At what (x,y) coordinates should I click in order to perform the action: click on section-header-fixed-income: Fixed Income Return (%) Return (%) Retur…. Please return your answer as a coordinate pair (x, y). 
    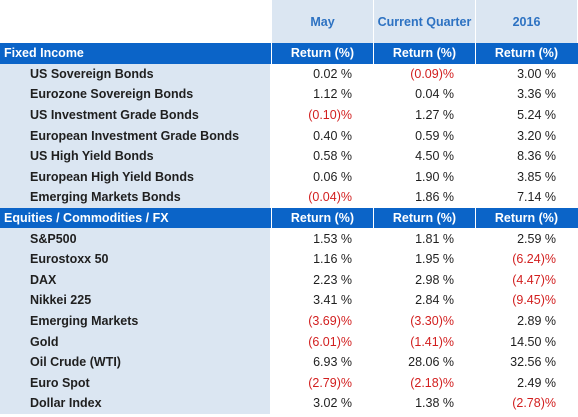
    Looking at the image, I should click on (289, 53).